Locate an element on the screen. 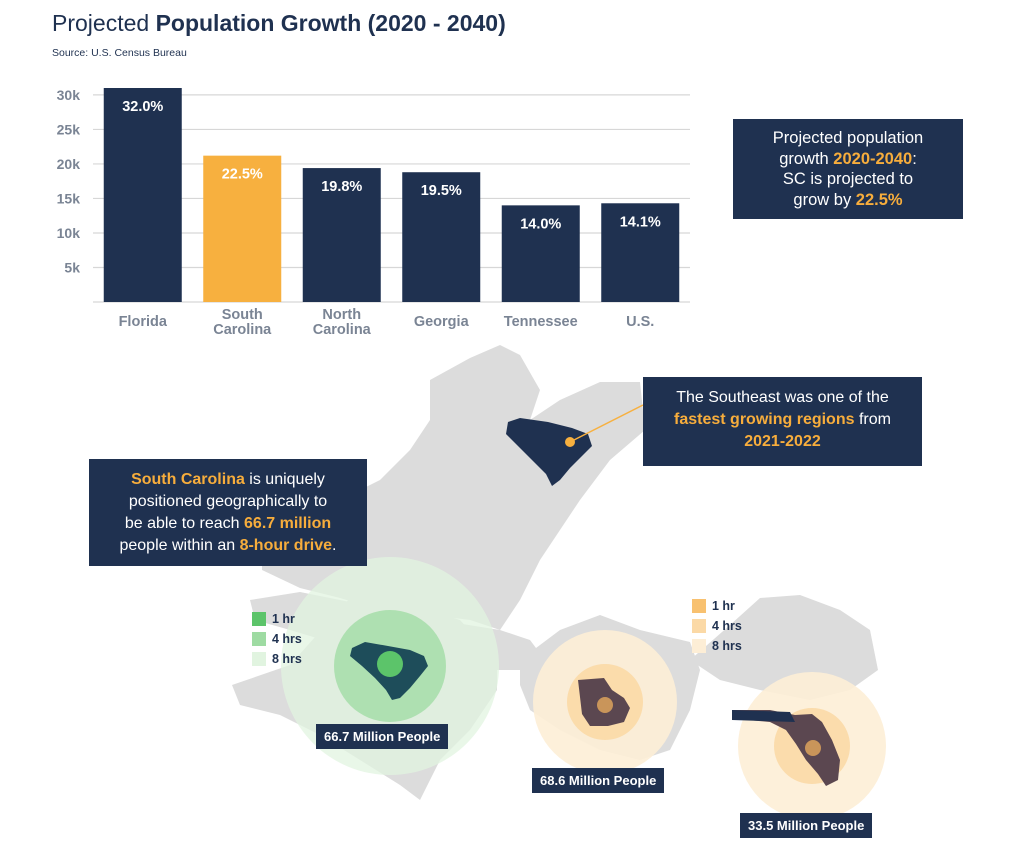  data-label: 14.1% is located at coordinates (640, 222).